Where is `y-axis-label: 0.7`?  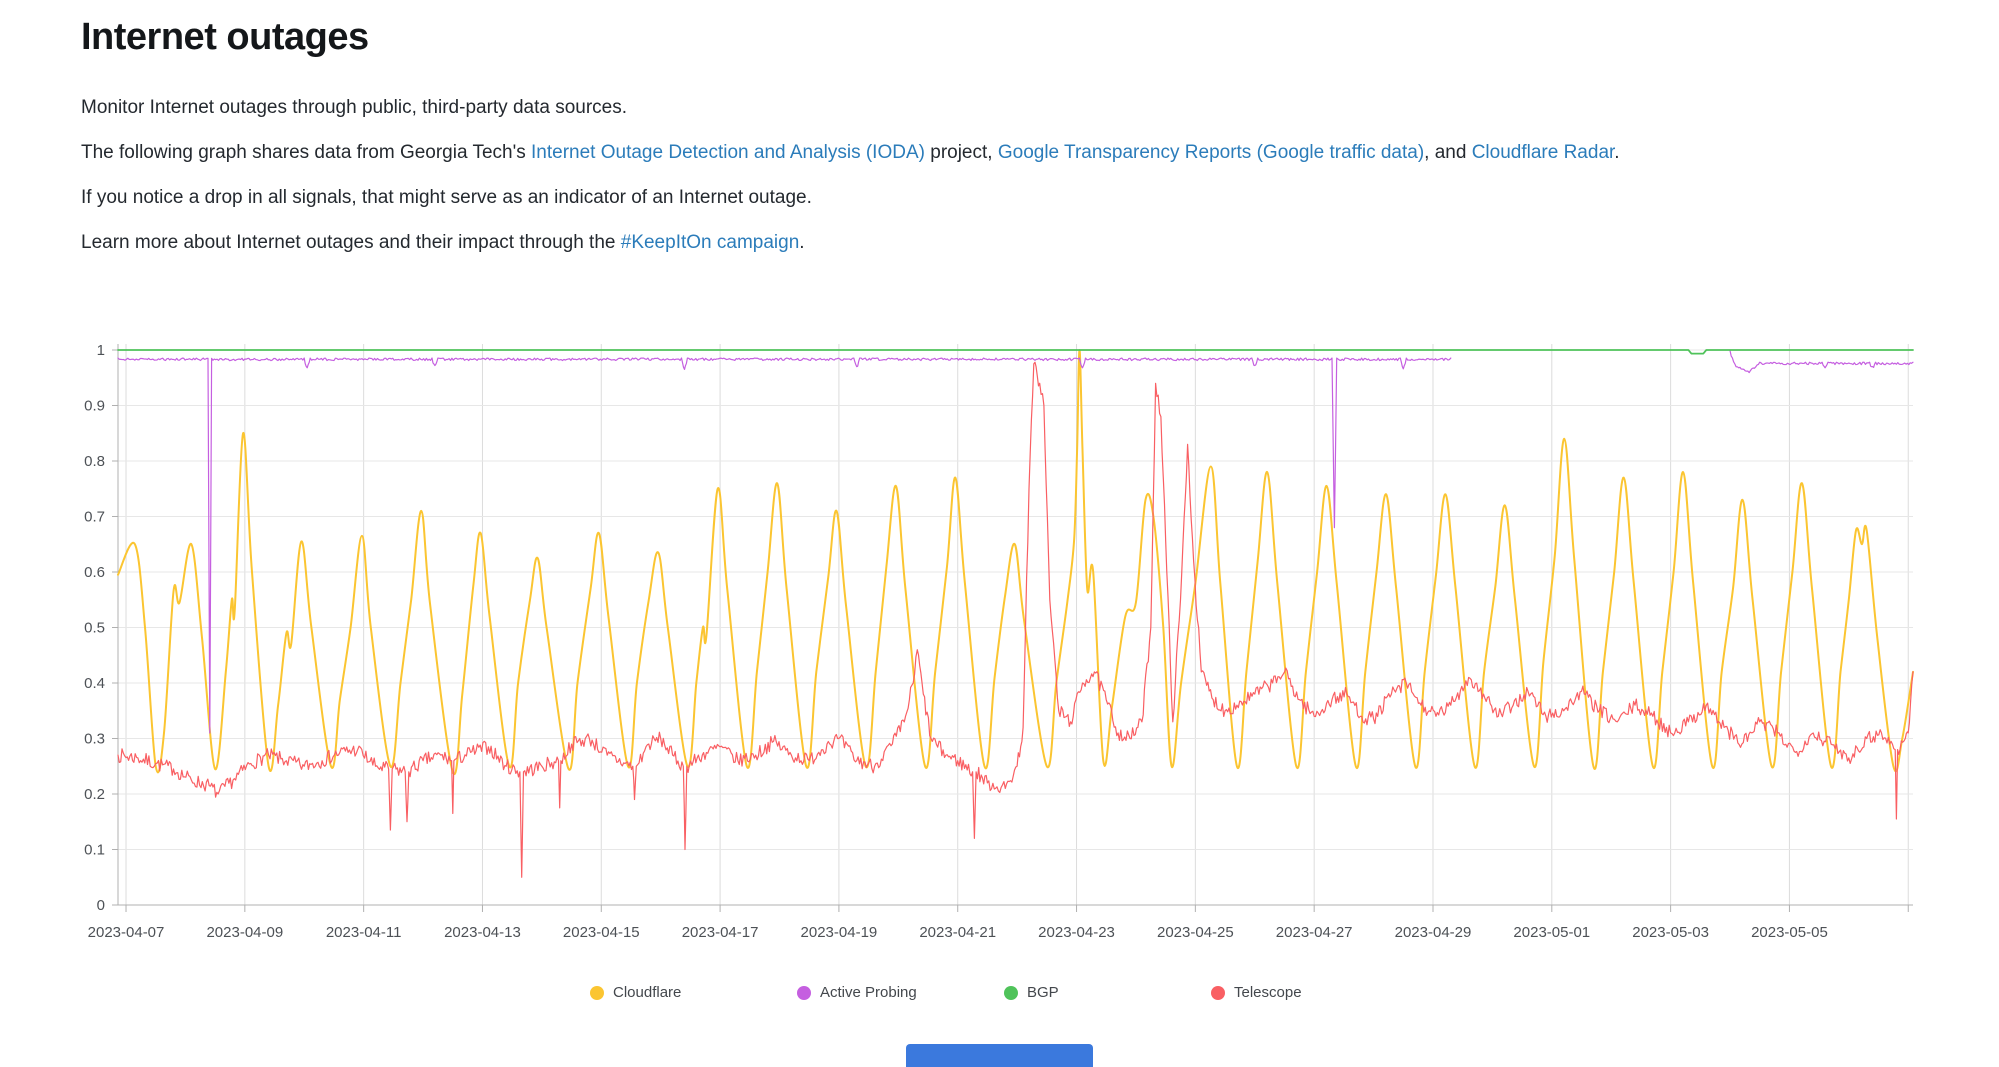
y-axis-label: 0.7 is located at coordinates (94, 517).